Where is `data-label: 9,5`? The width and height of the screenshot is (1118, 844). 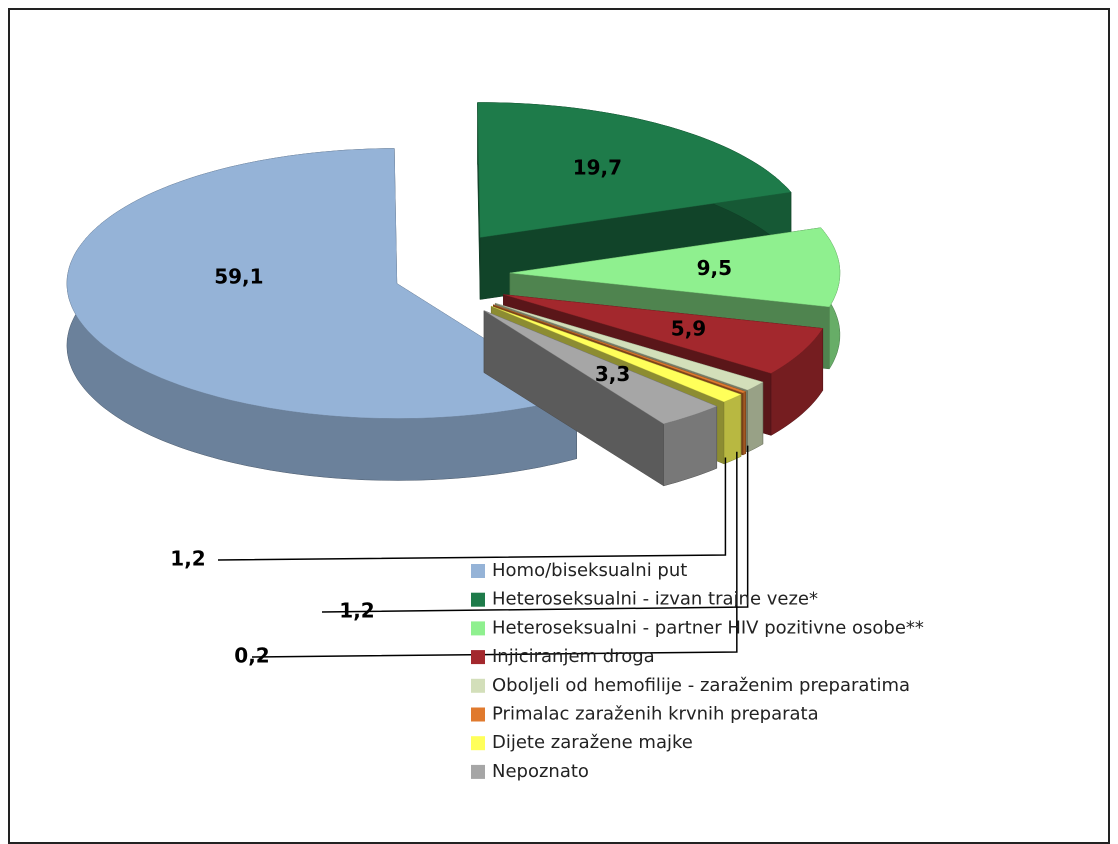
data-label: 9,5 is located at coordinates (714, 268).